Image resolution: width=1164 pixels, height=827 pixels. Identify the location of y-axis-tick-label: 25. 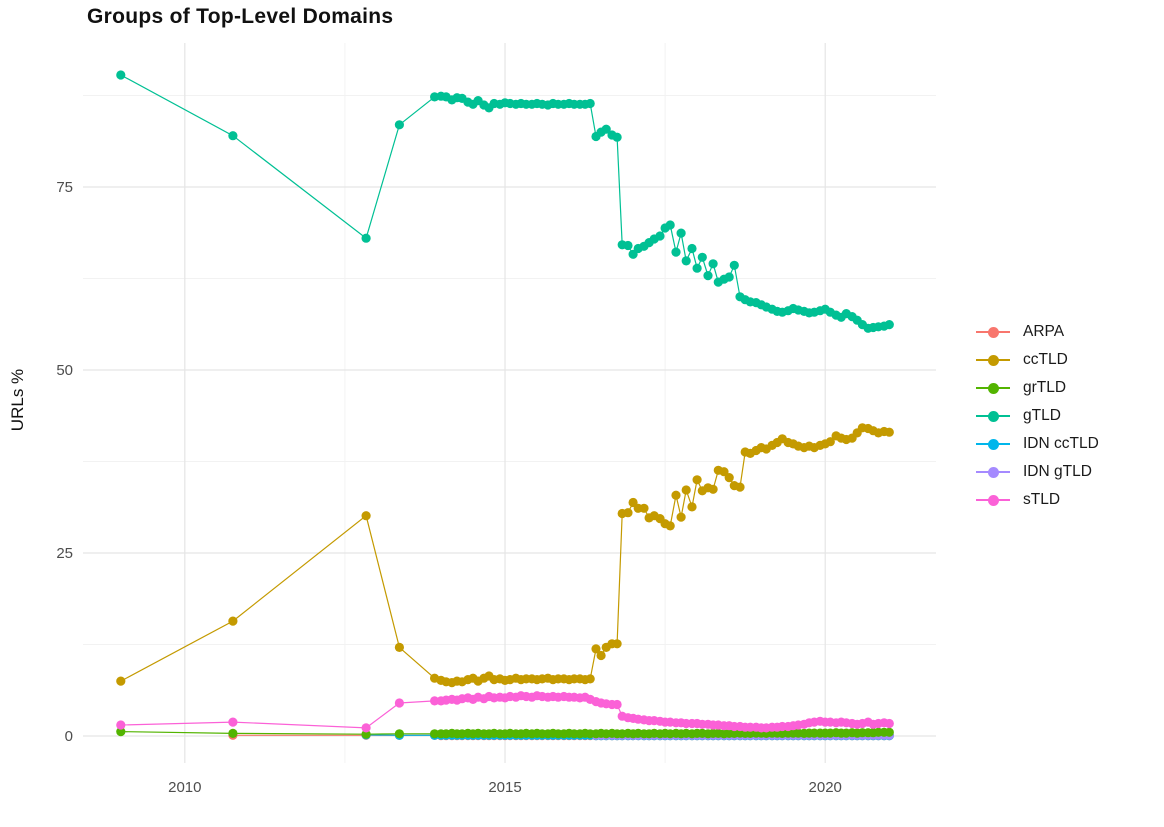
(64, 553).